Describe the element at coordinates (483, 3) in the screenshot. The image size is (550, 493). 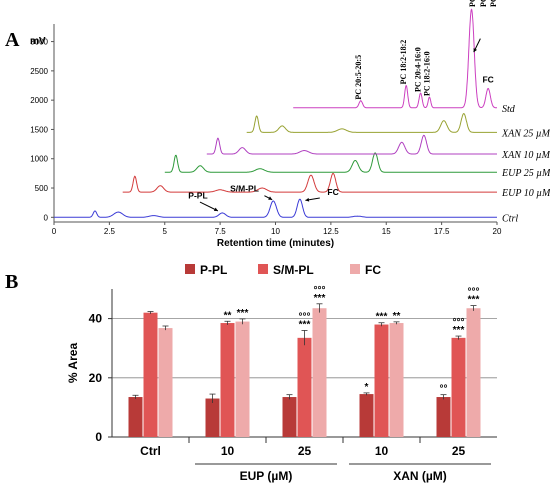
I see `peak-annotation: PC 16:0-18:1` at that location.